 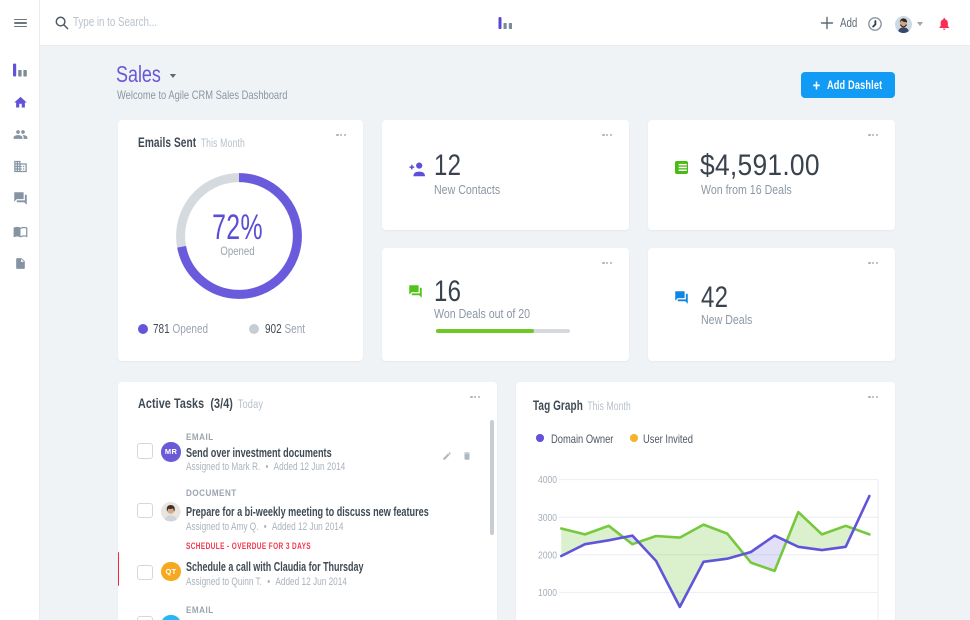 What do you see at coordinates (547, 518) in the screenshot?
I see `svg-text: 3000` at bounding box center [547, 518].